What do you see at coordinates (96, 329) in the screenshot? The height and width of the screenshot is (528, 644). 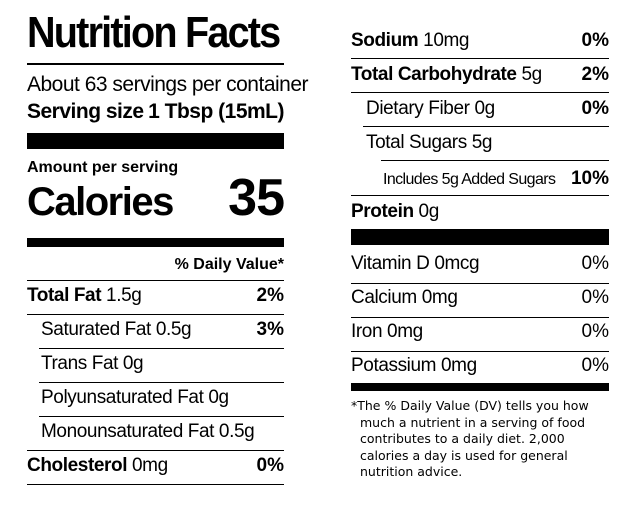 I see `nutrient-name: Saturated Fat` at bounding box center [96, 329].